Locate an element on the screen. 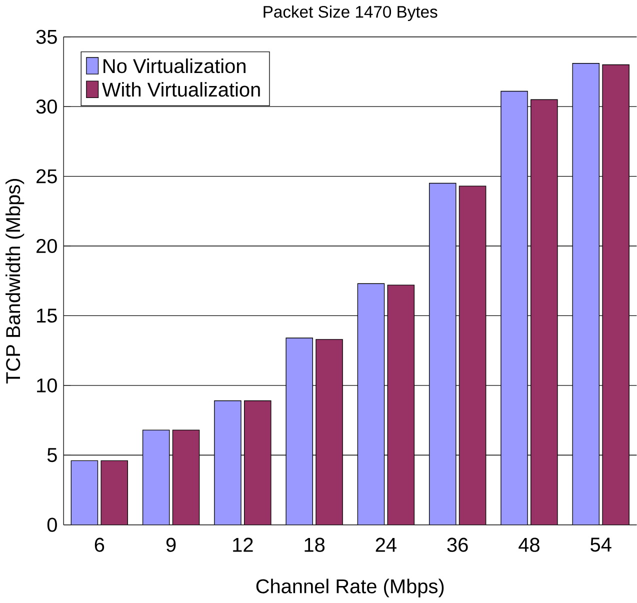  legend-label: No Virtualization is located at coordinates (175, 66).